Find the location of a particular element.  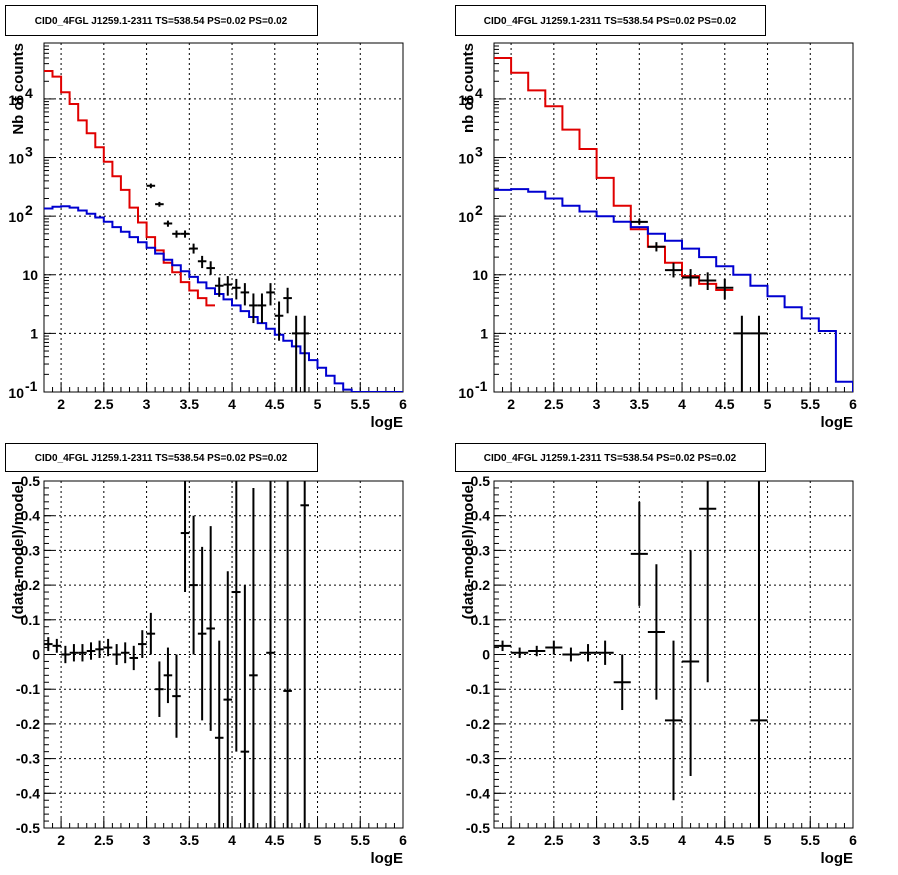

x-tick-label: 5.5 is located at coordinates (361, 840).